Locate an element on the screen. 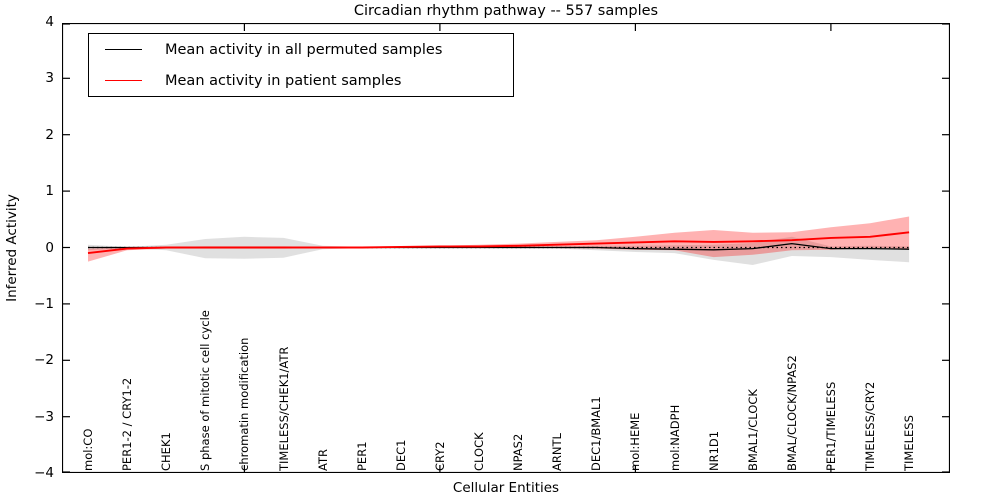 The image size is (1000, 500). y-tick-label: 4 is located at coordinates (49, 21).